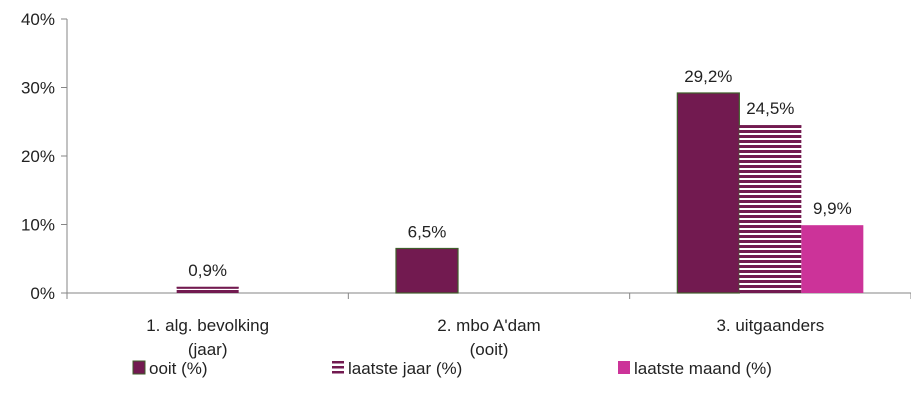  Describe the element at coordinates (770, 108) in the screenshot. I see `data-label: 24,5%` at that location.